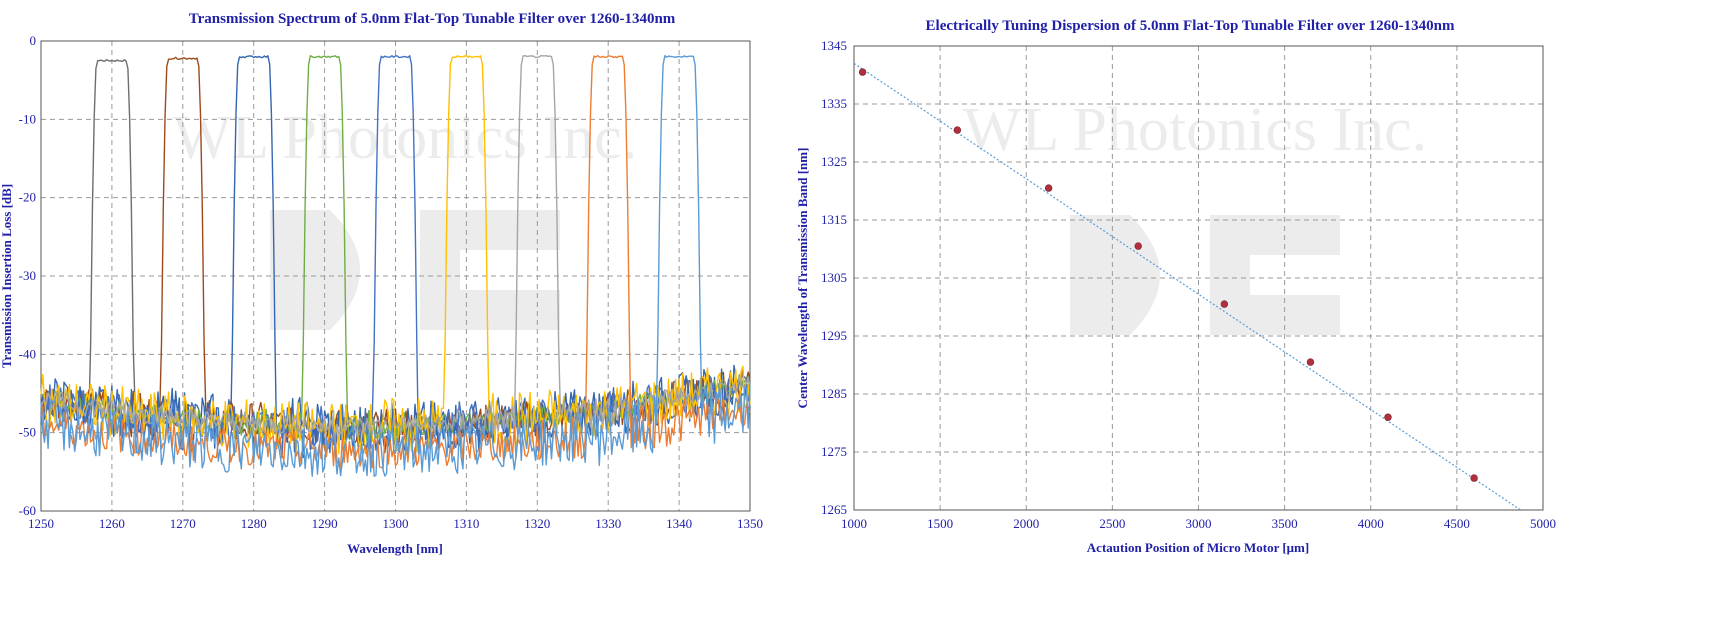 This screenshot has height=629, width=1725. What do you see at coordinates (750, 523) in the screenshot?
I see `chart1-x-tick: 1350` at bounding box center [750, 523].